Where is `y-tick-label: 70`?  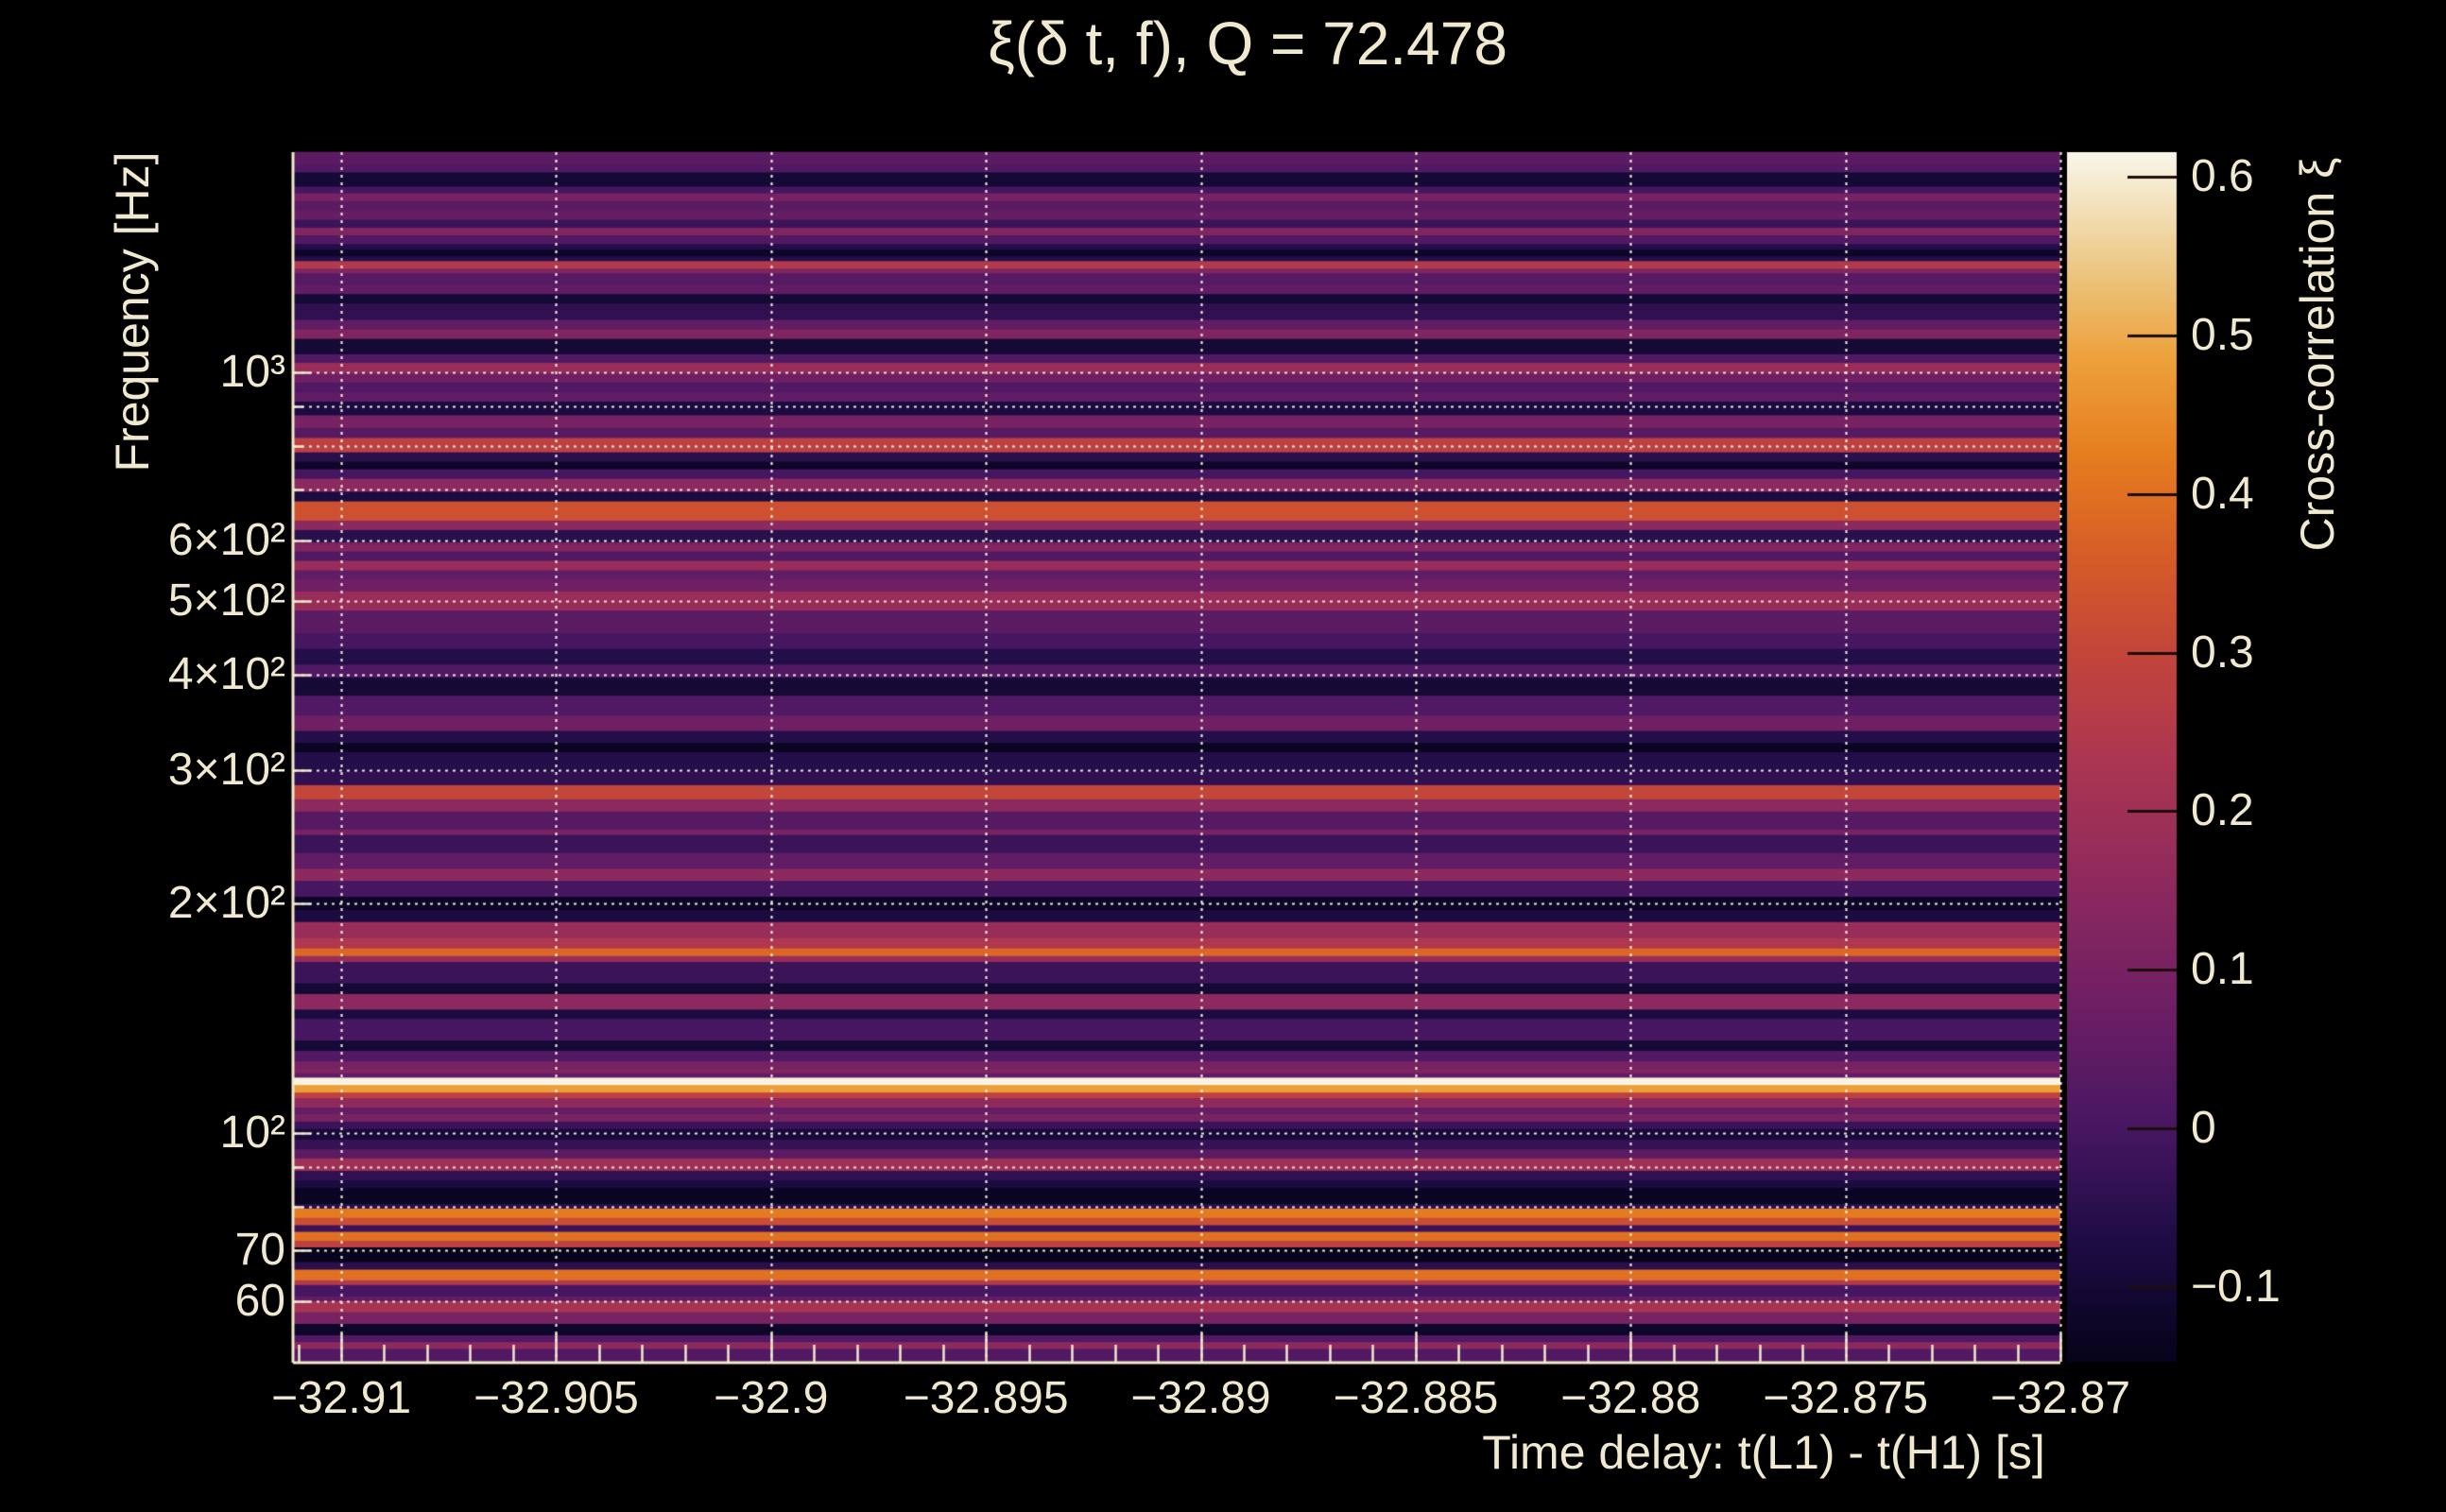
y-tick-label: 70 is located at coordinates (259, 1250).